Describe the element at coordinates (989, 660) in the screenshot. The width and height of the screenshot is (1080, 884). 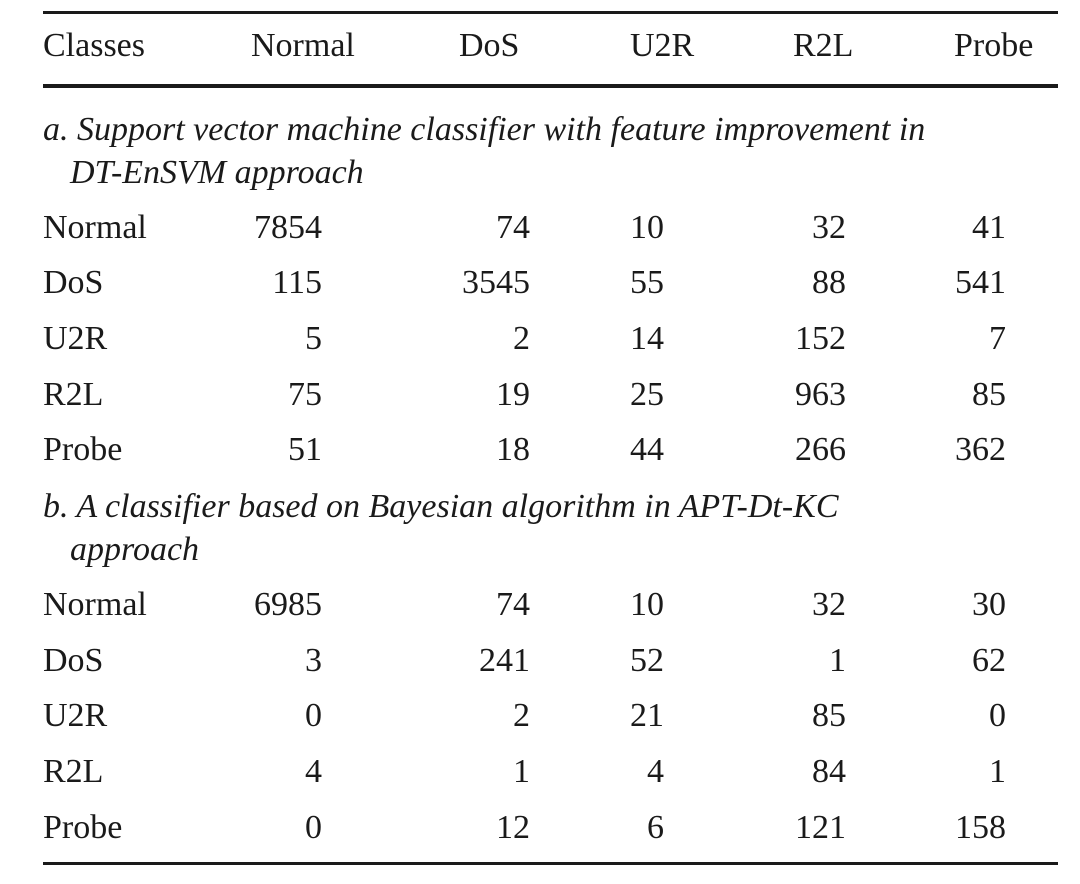
I see `cell-probe: 62` at that location.